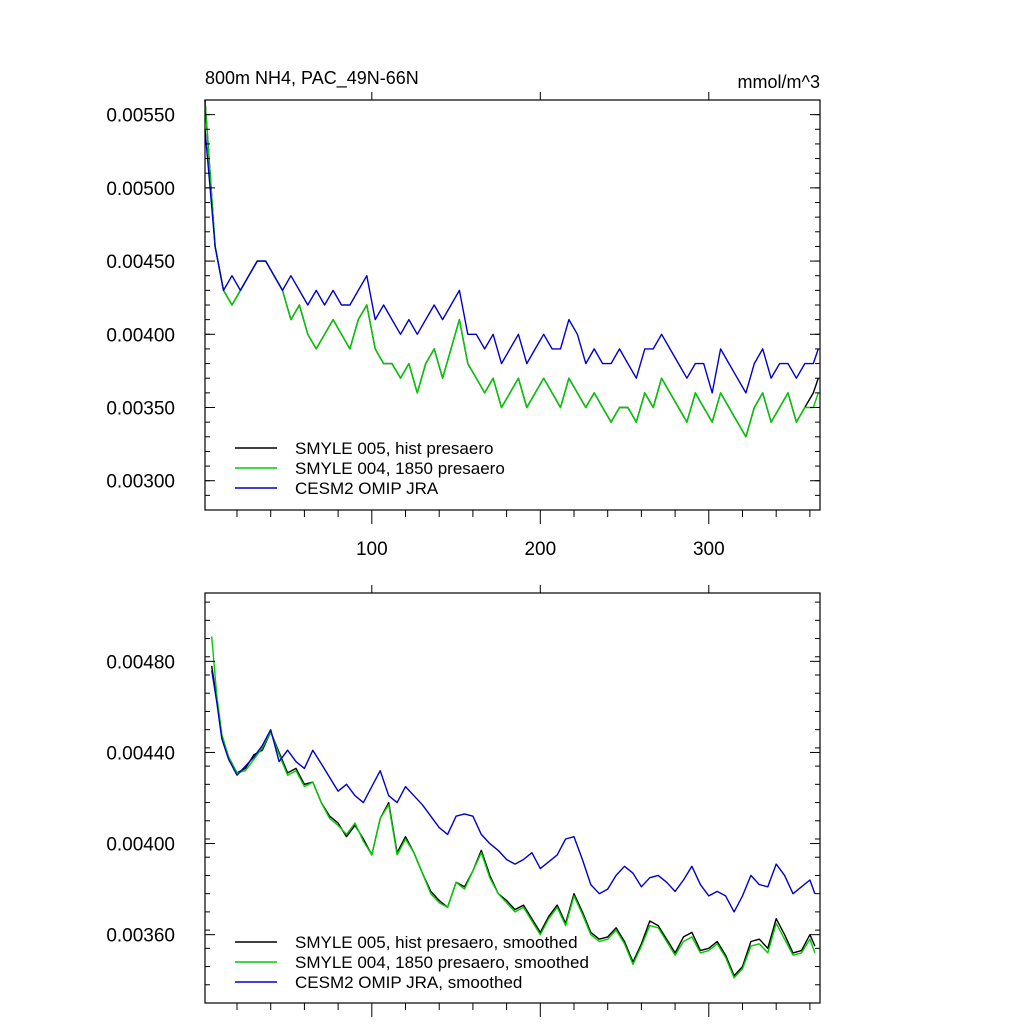 This screenshot has height=1024, width=1024. Describe the element at coordinates (140, 936) in the screenshot. I see `bottom-y-tick-label: 0.00360` at that location.